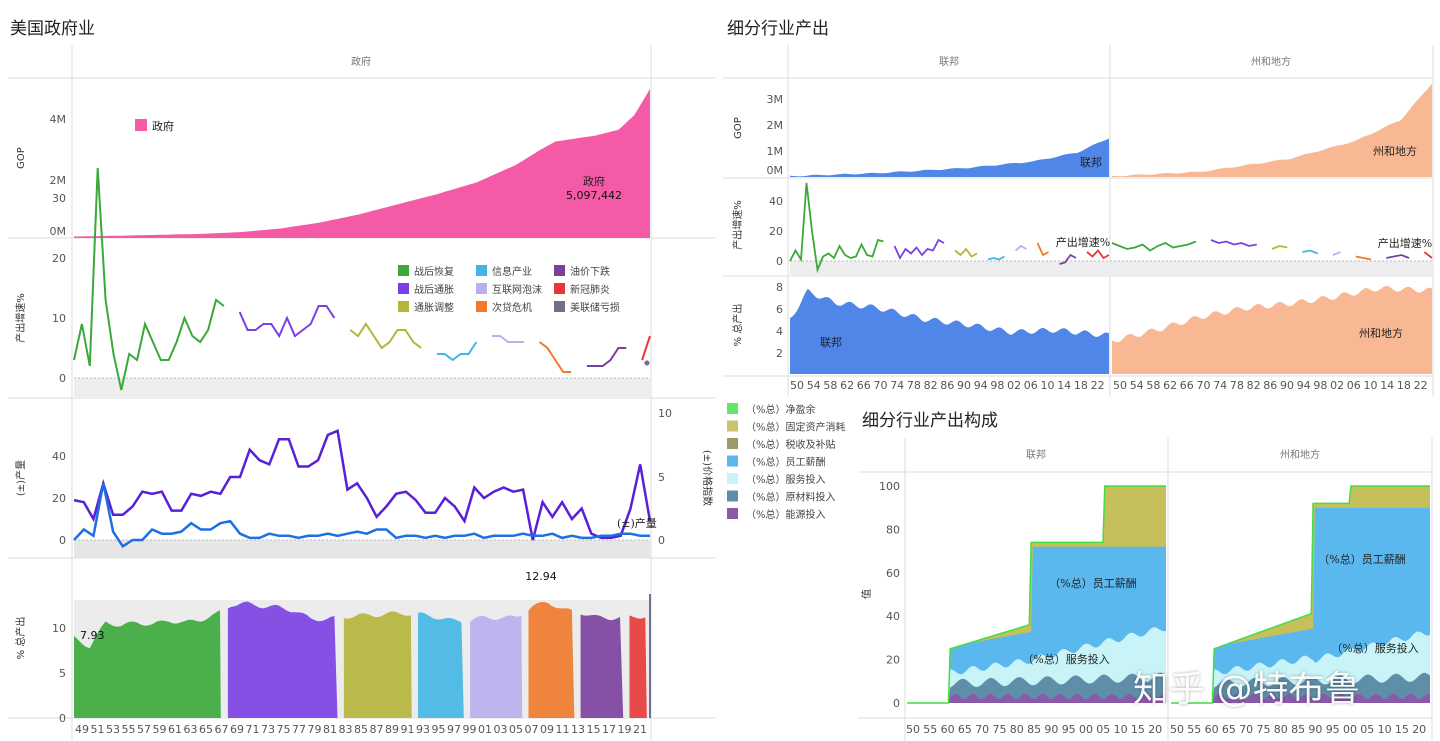 This screenshot has width=1440, height=741. What do you see at coordinates (141, 125) in the screenshot?
I see `gop-legend-swatch` at bounding box center [141, 125].